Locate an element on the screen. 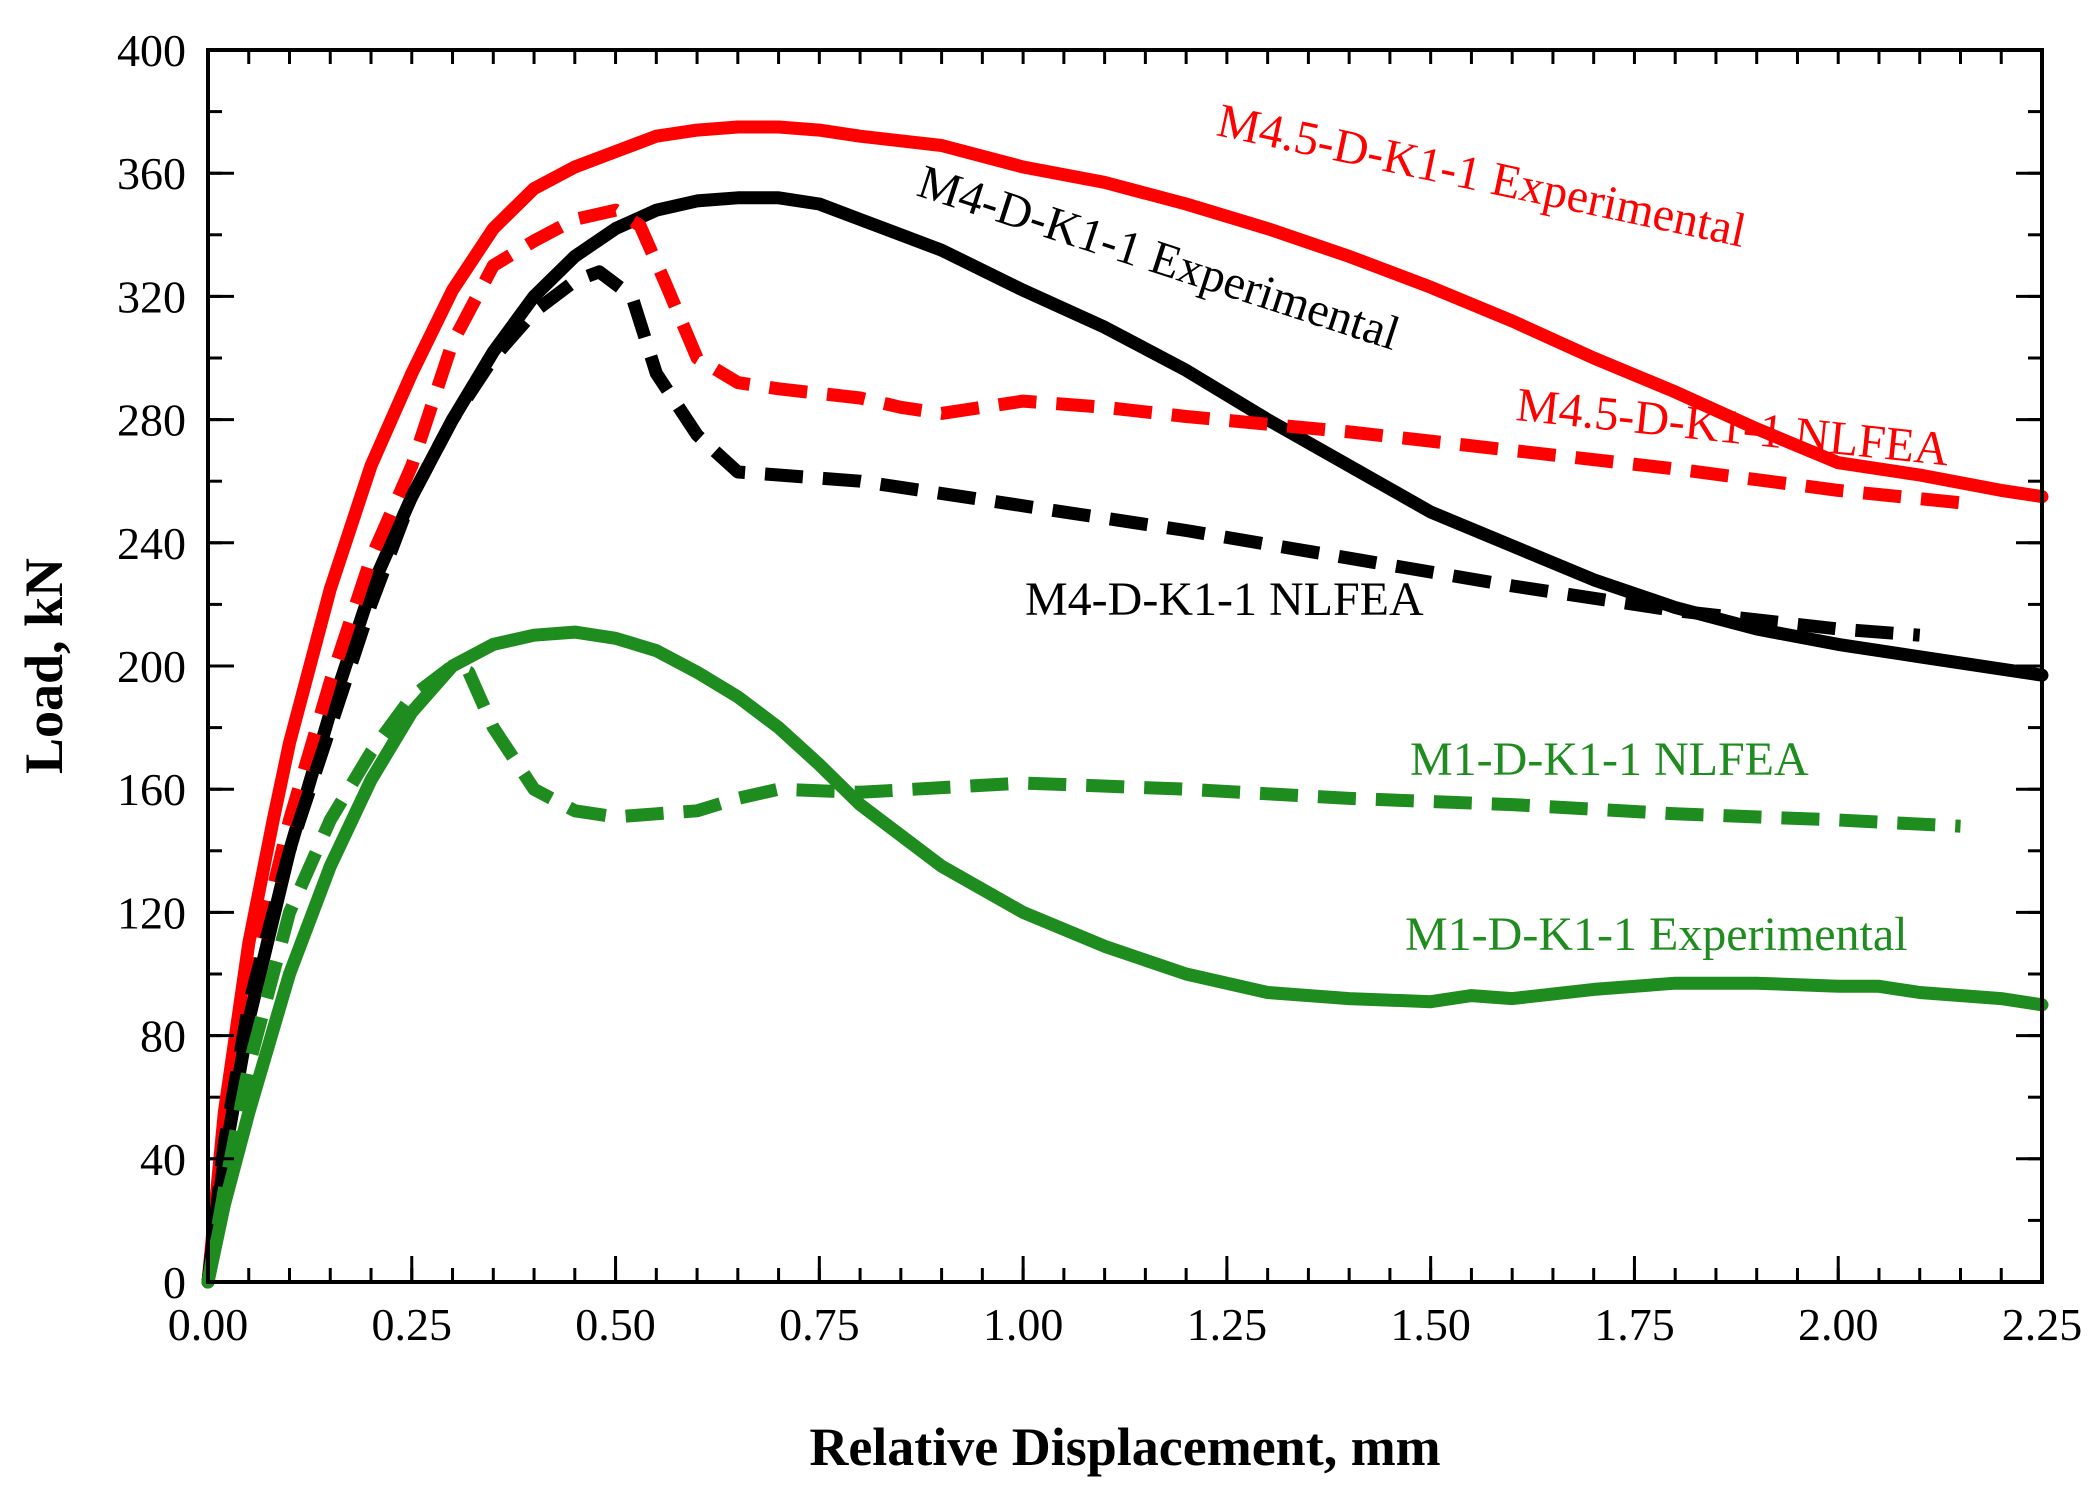 Image resolution: width=2099 pixels, height=1494 pixels. x-tick-label: 0.00 is located at coordinates (208, 1324).